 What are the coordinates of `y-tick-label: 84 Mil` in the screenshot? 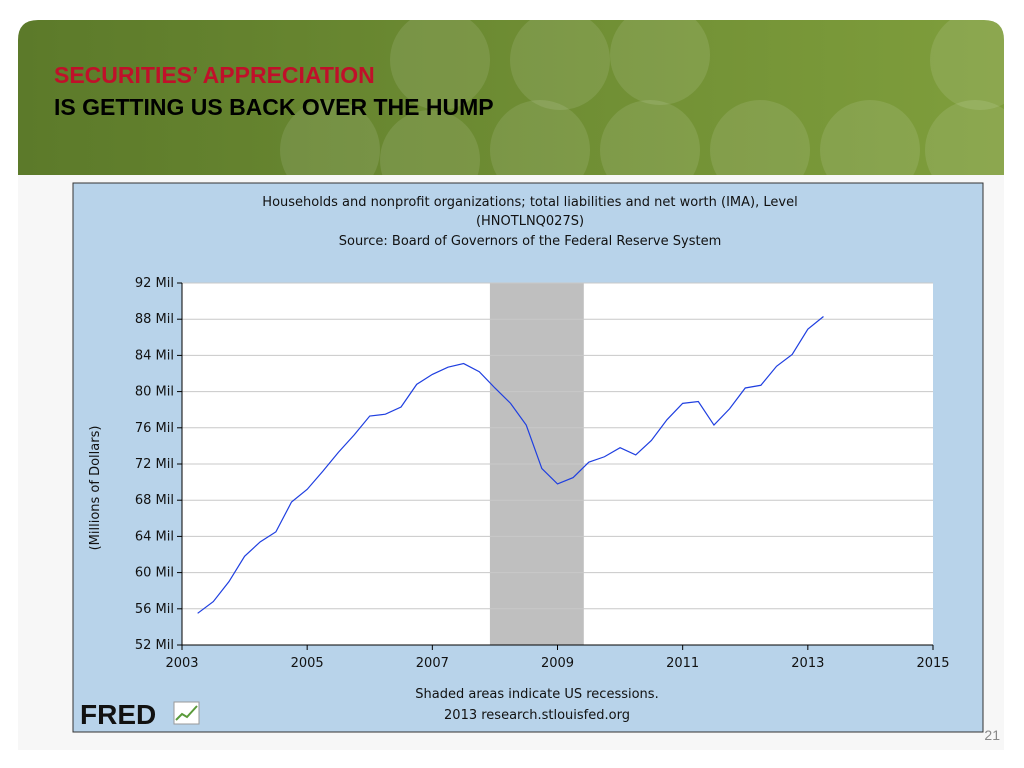 It's located at (154, 355).